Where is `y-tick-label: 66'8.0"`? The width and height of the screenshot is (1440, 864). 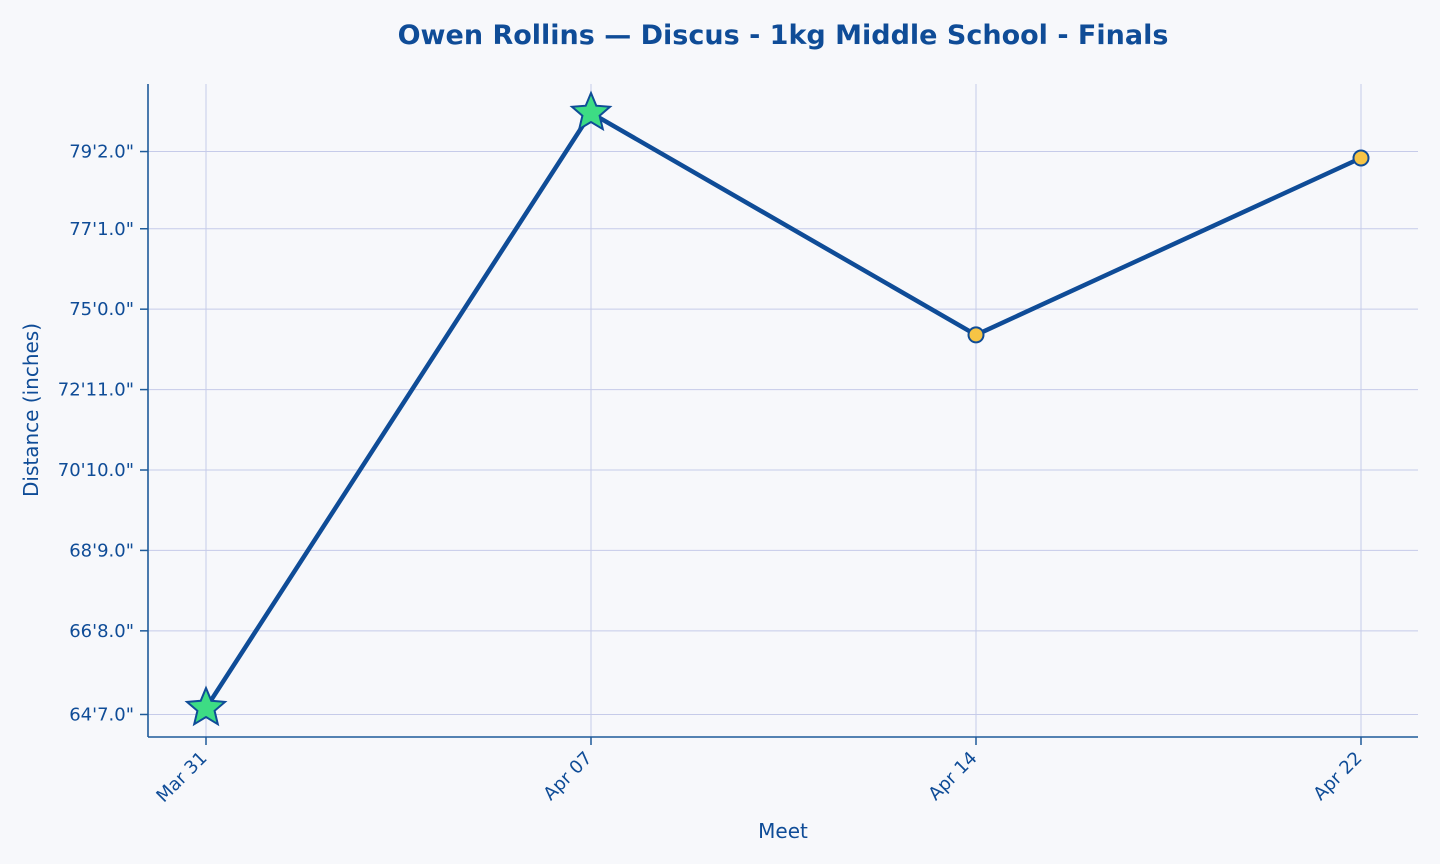
y-tick-label: 66'8.0" is located at coordinates (101, 631).